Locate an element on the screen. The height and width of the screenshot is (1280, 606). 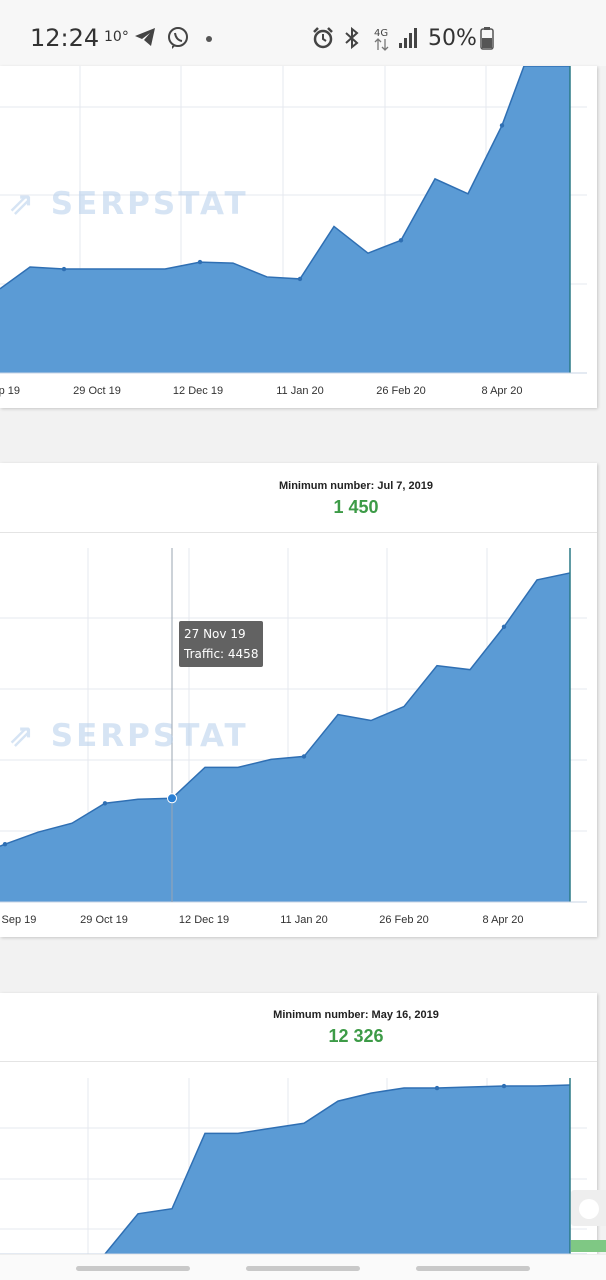
status-bar: 12:24 10° 4G 50% is located at coordinates (303, 33).